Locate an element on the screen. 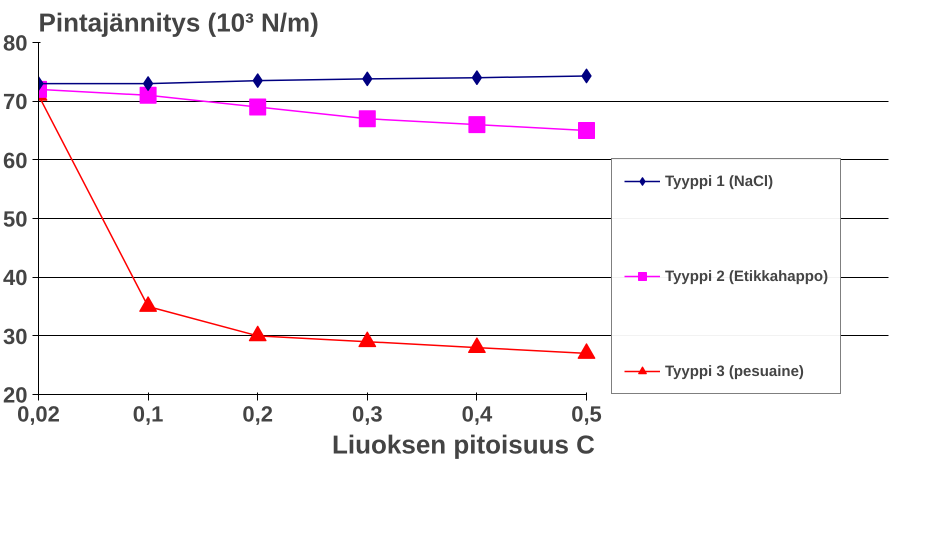 The width and height of the screenshot is (932, 555). y-tick-label: 40 is located at coordinates (15, 277).